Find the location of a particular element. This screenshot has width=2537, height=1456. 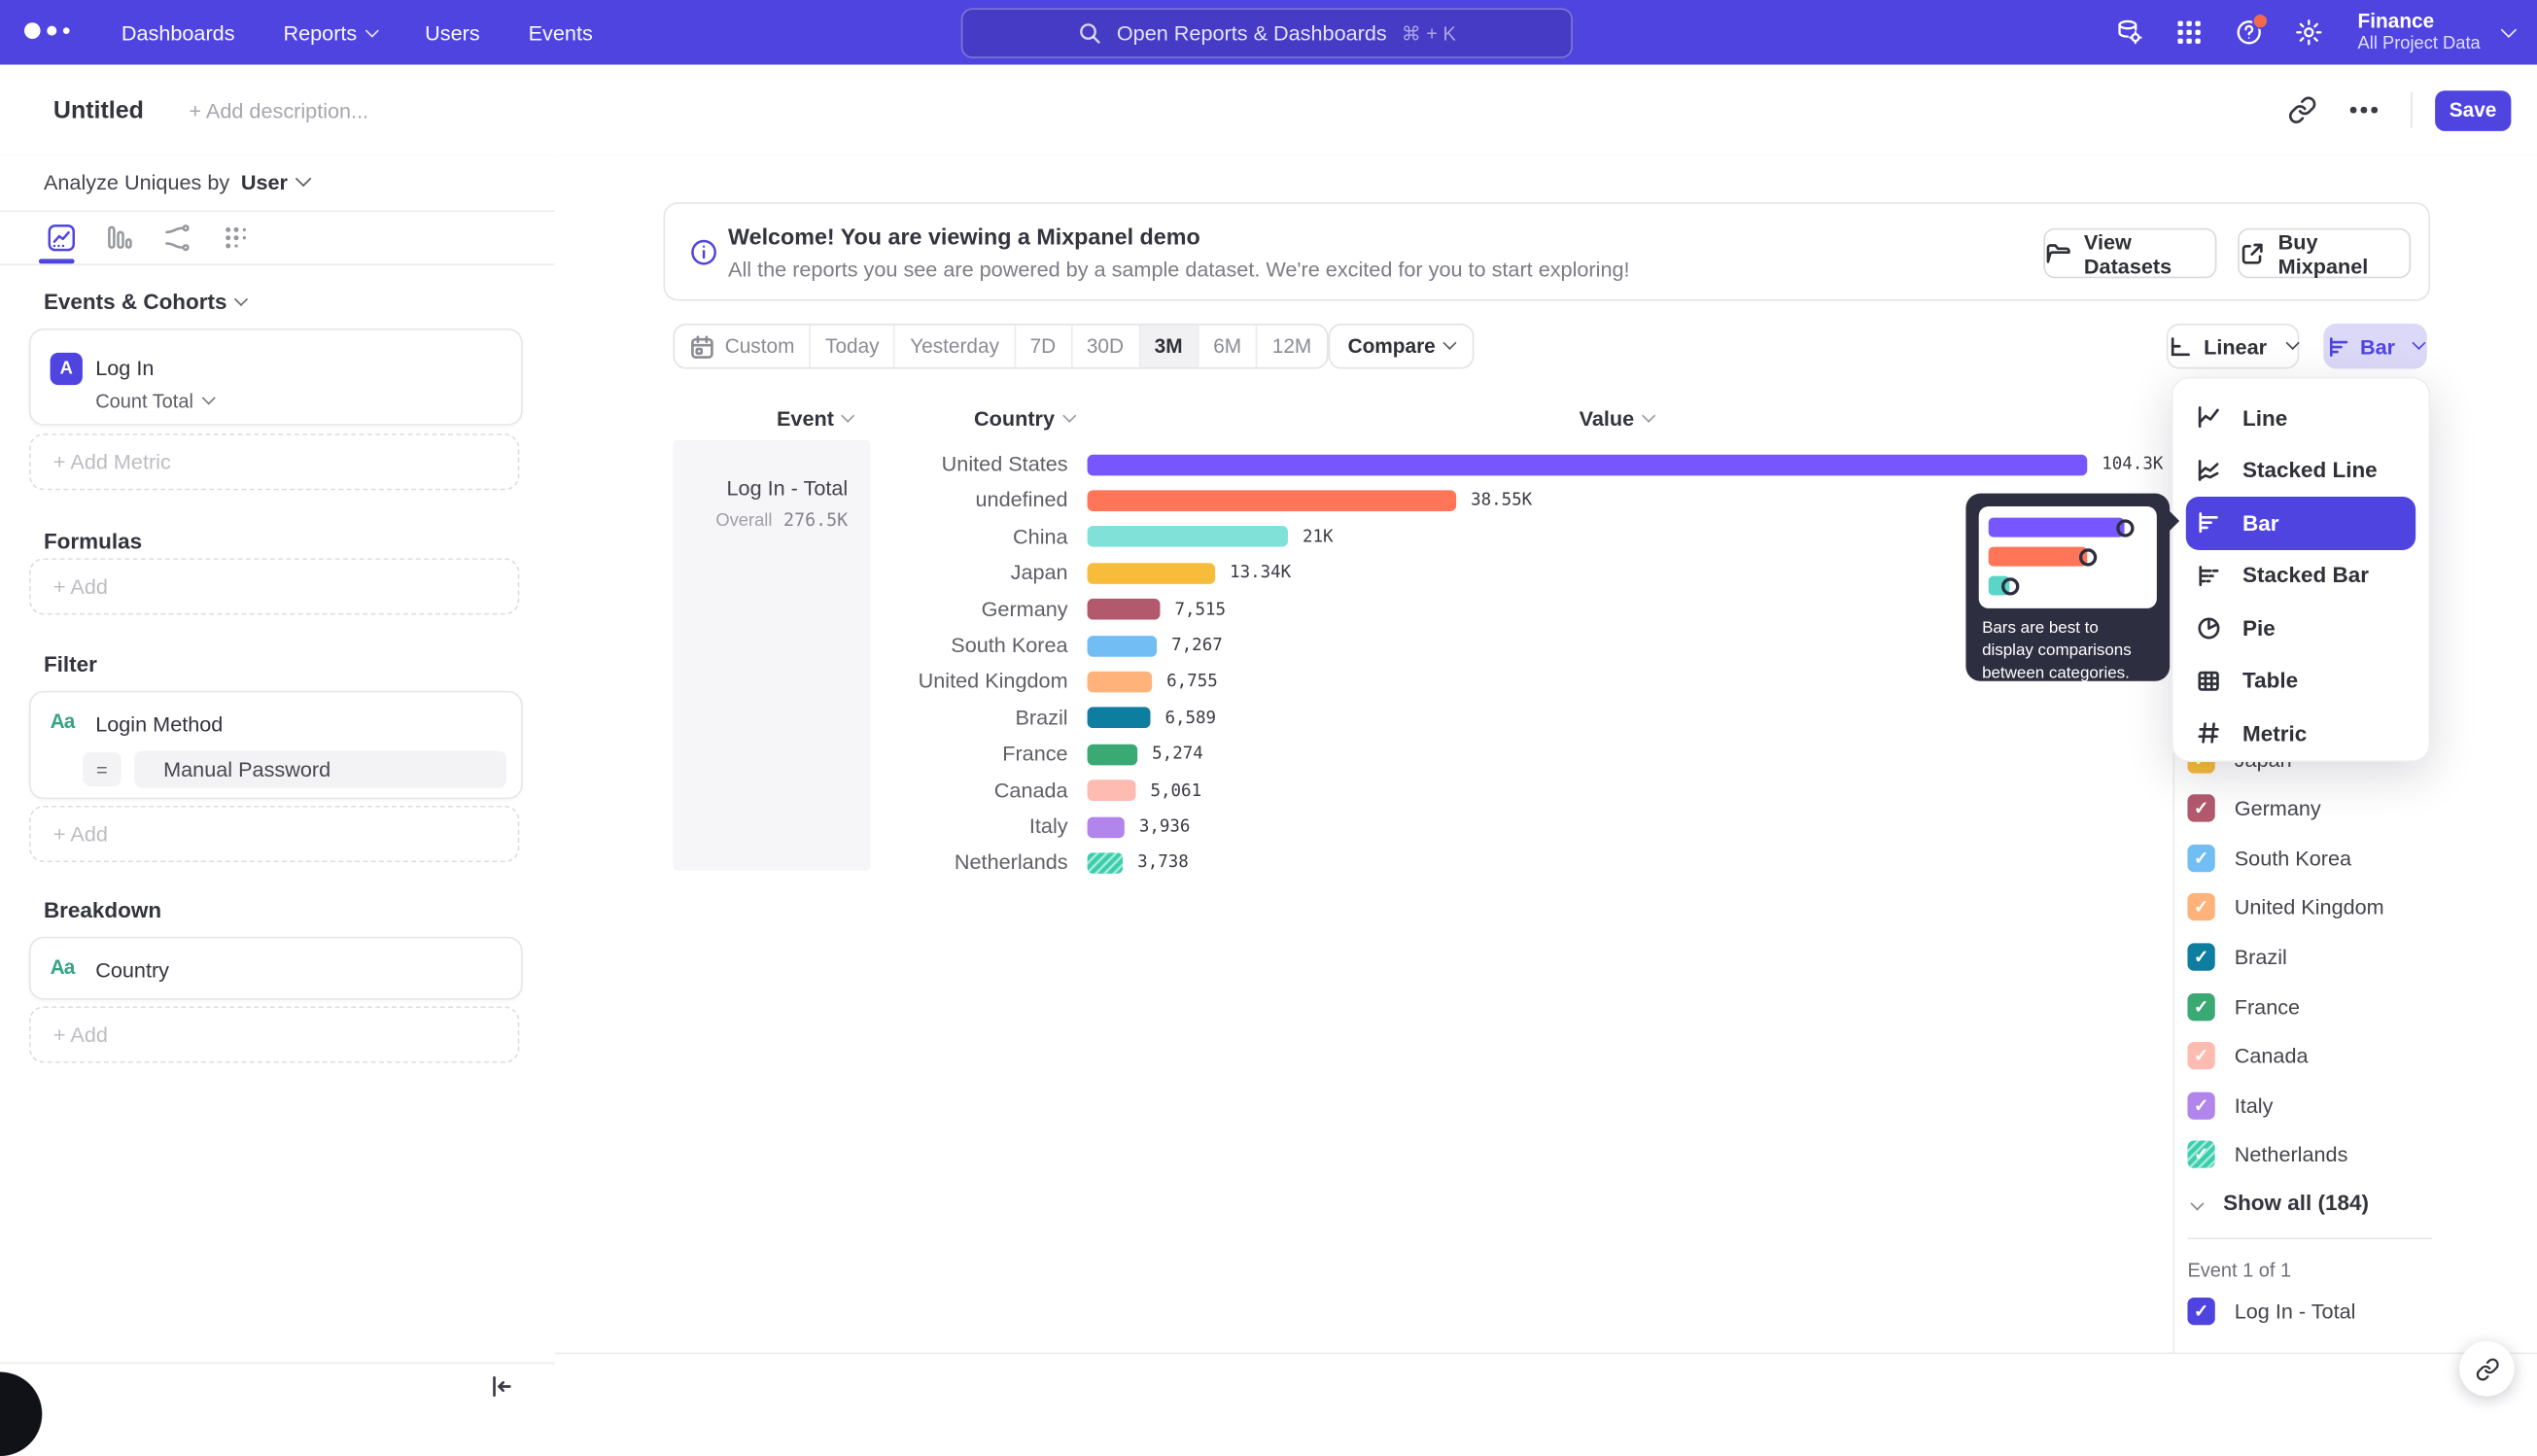

scale-selector-button: Linear is located at coordinates (2233, 346).